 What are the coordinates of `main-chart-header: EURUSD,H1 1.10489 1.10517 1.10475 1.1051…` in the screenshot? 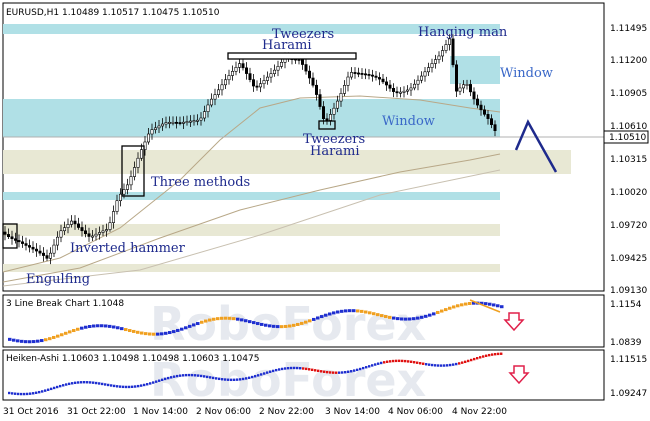 It's located at (113, 13).